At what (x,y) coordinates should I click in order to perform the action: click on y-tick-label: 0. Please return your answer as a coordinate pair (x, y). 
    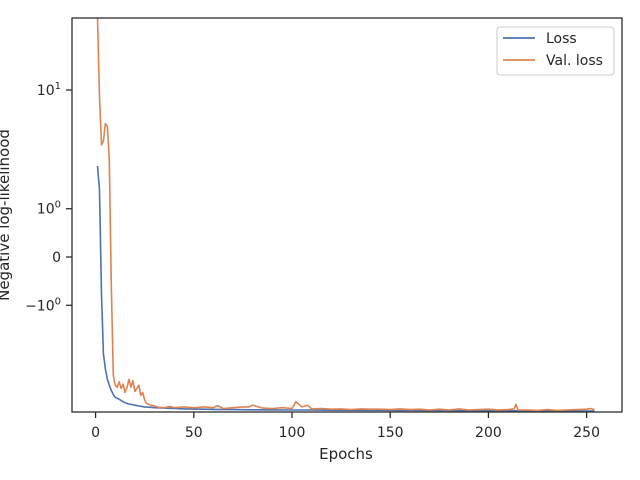
    Looking at the image, I should click on (56, 258).